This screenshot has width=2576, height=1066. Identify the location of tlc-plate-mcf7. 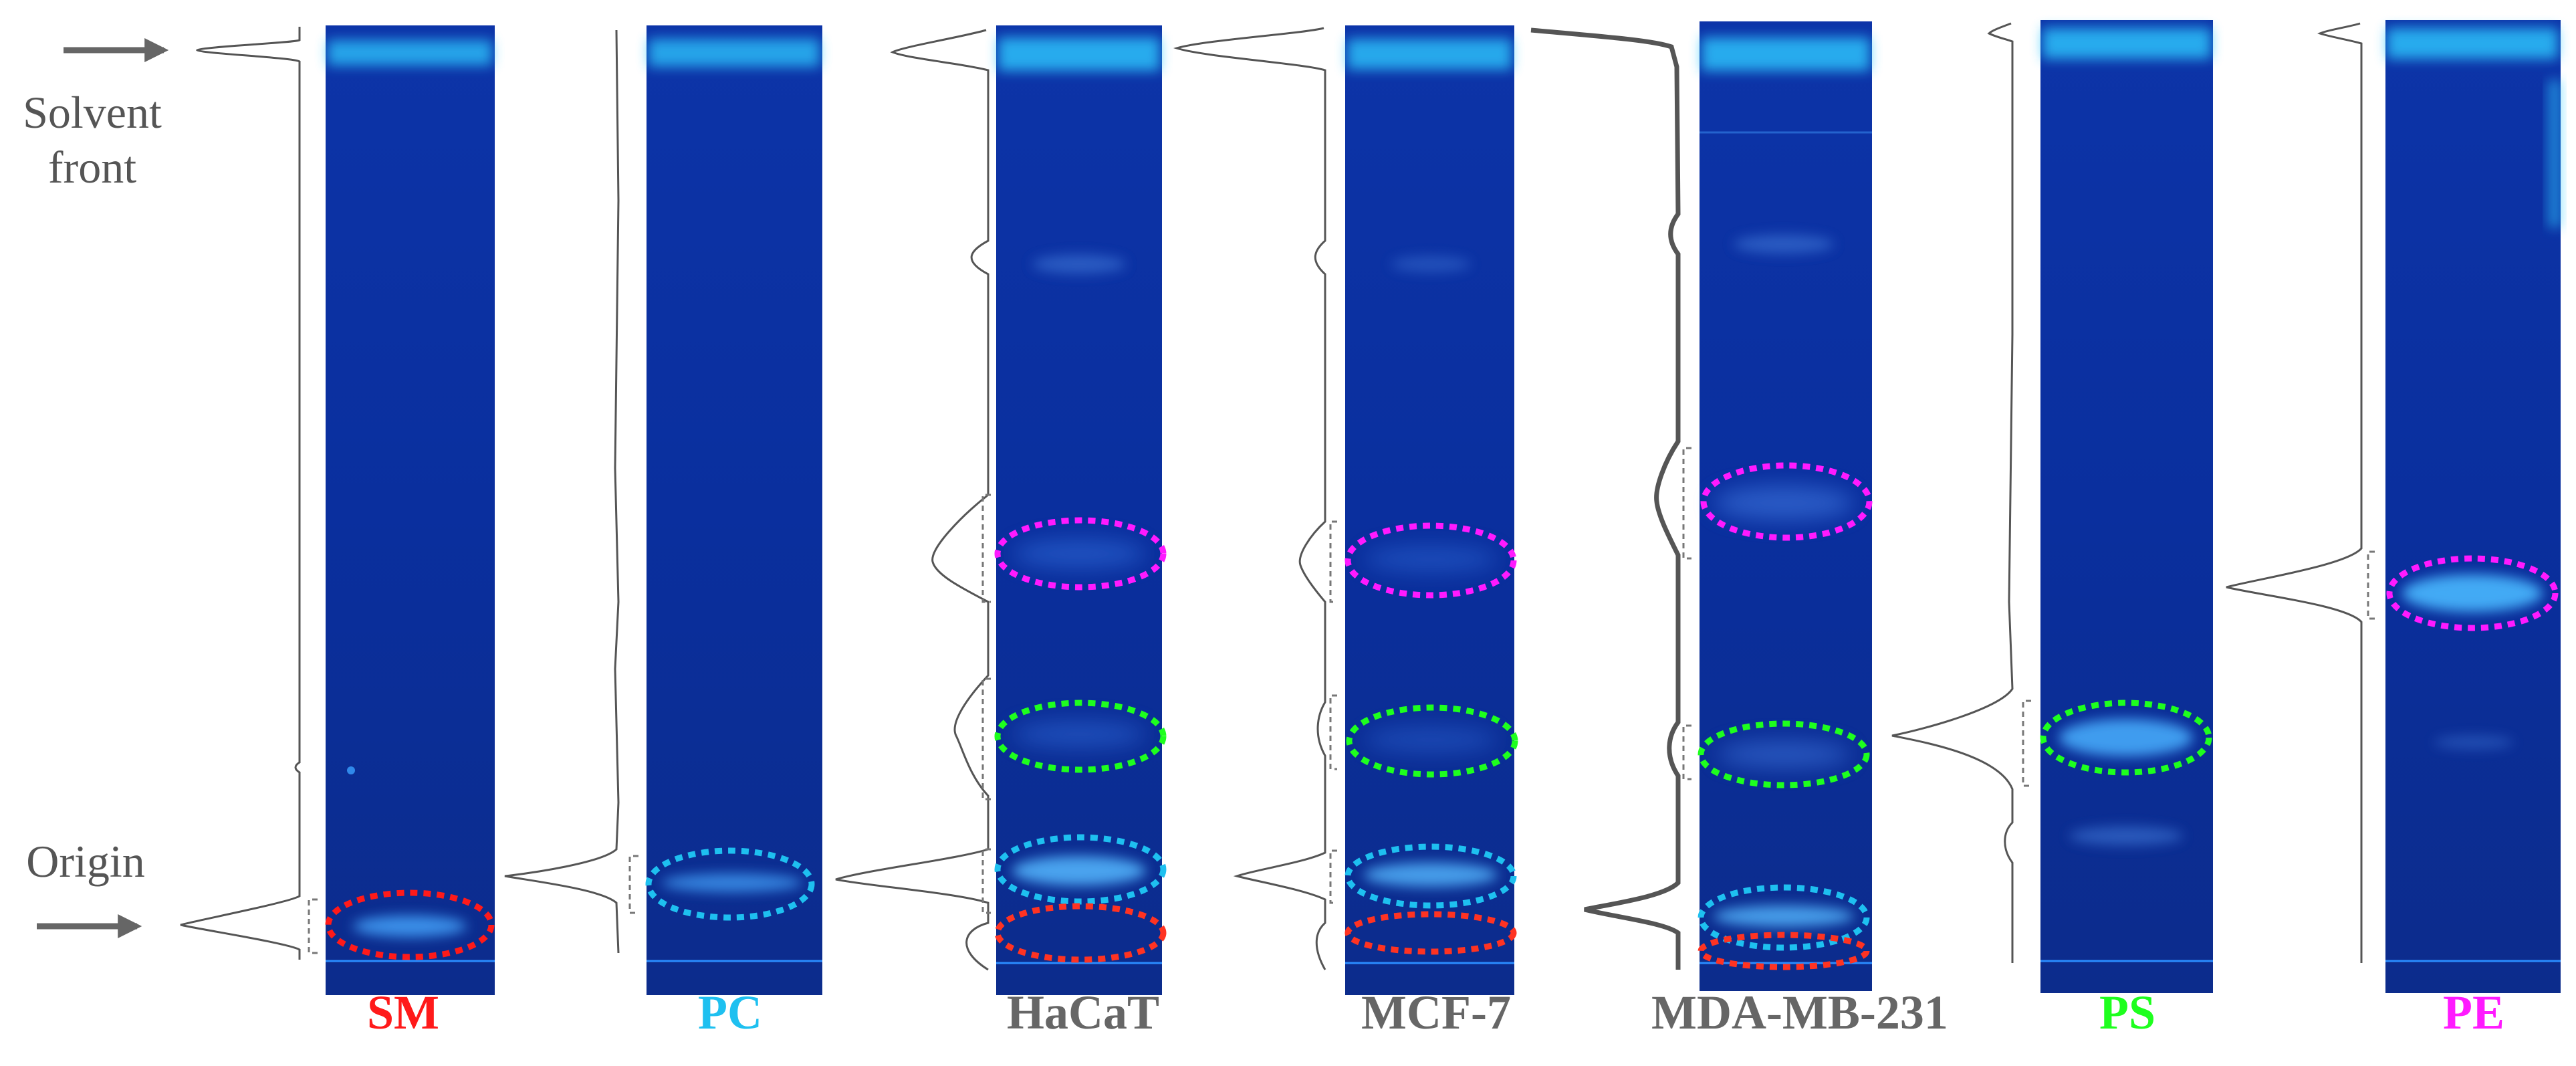
(1429, 510).